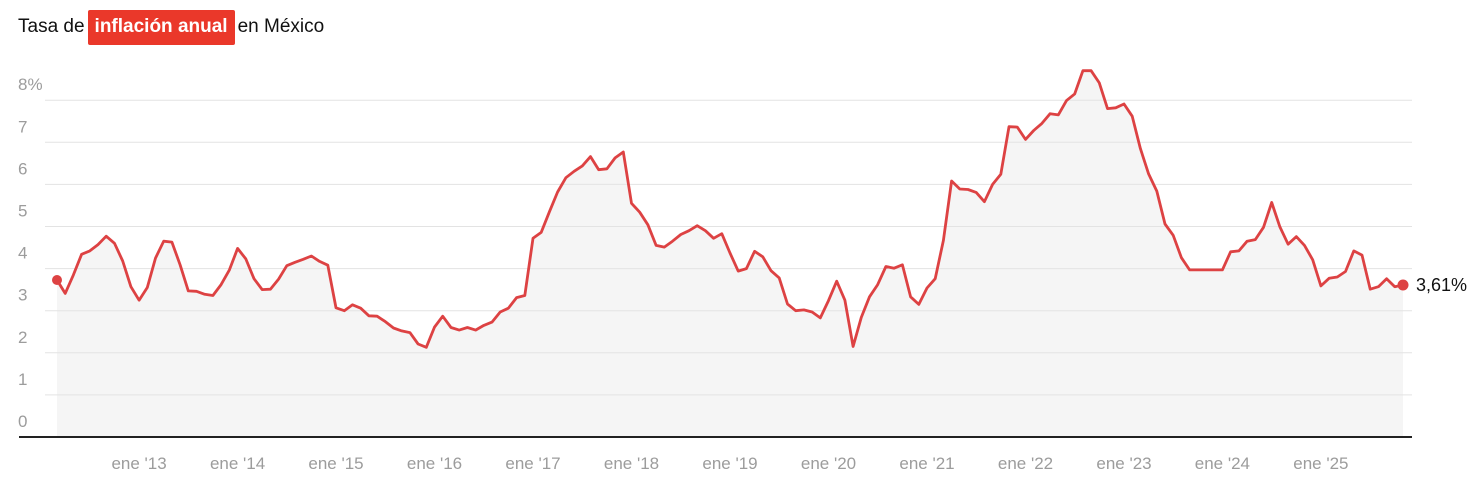  I want to click on x-axis-label: ene '21, so click(926, 463).